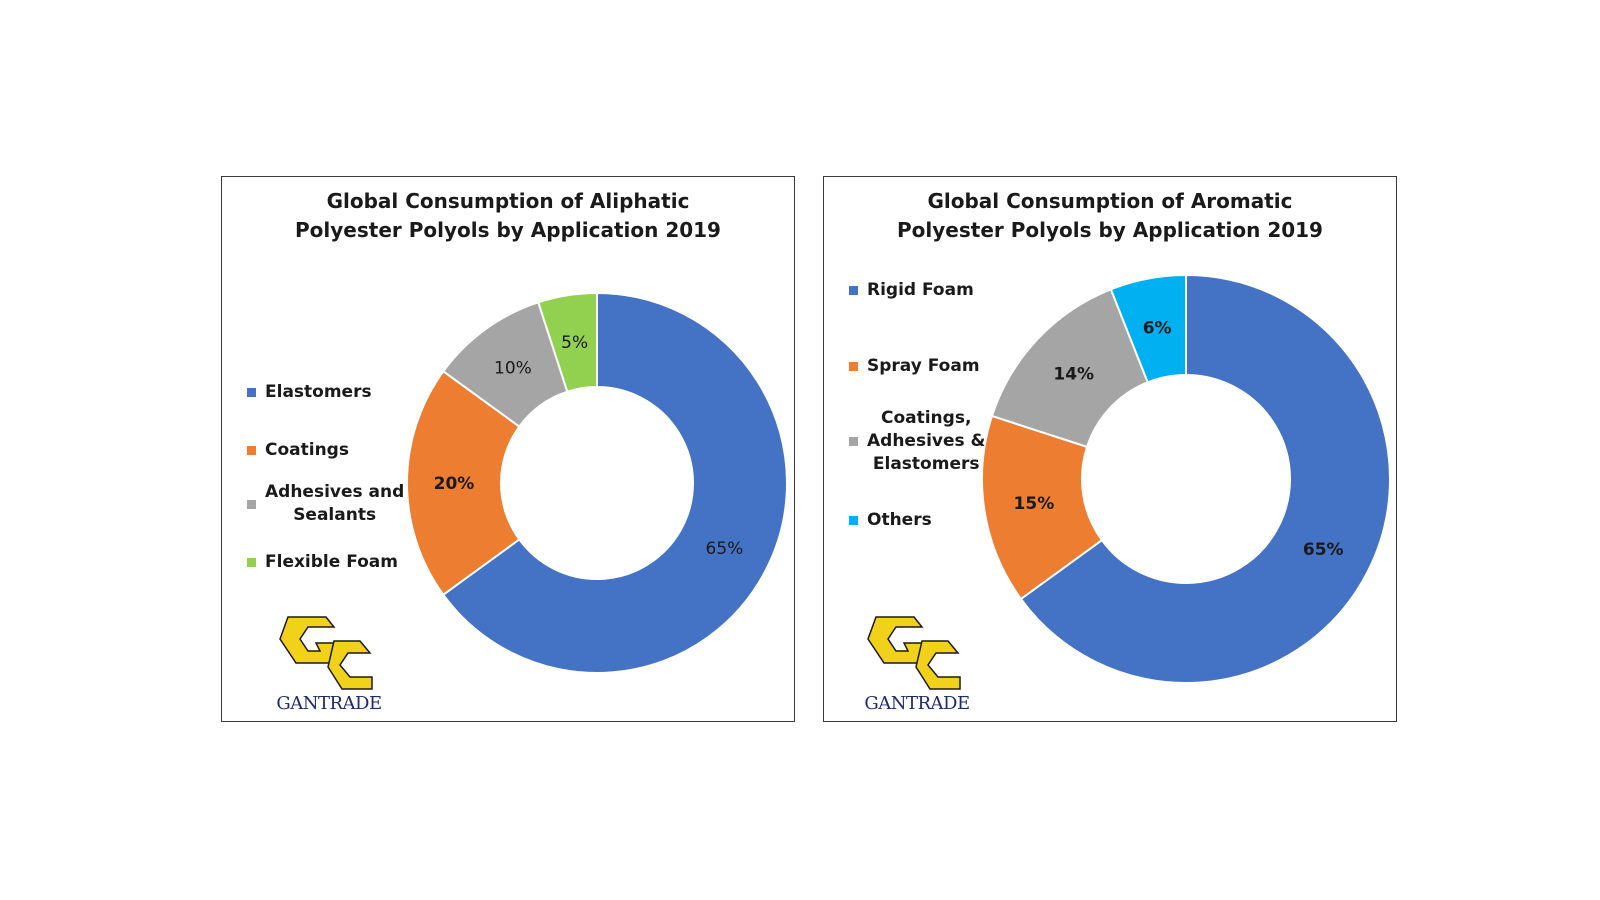  What do you see at coordinates (1073, 375) in the screenshot?
I see `data-label: 14%` at bounding box center [1073, 375].